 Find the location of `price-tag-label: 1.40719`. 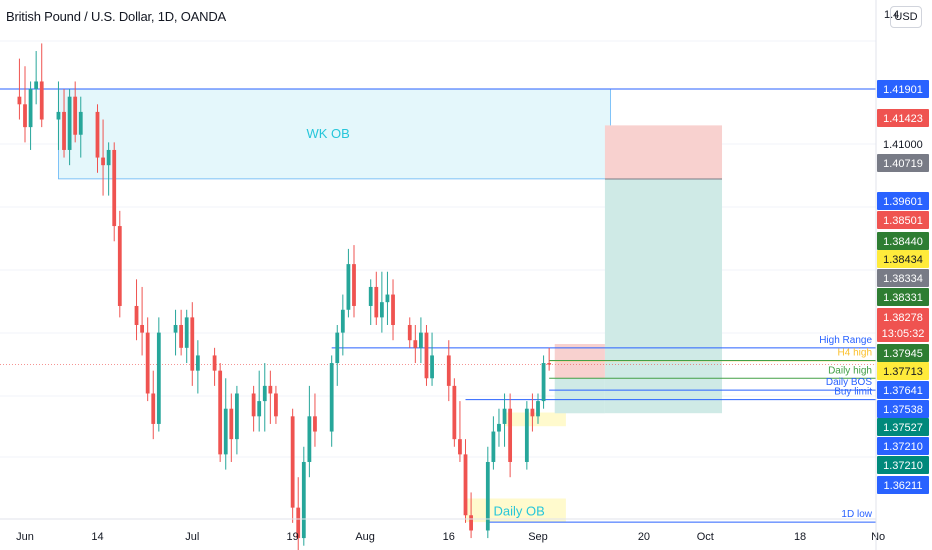

price-tag-label: 1.40719 is located at coordinates (903, 164).